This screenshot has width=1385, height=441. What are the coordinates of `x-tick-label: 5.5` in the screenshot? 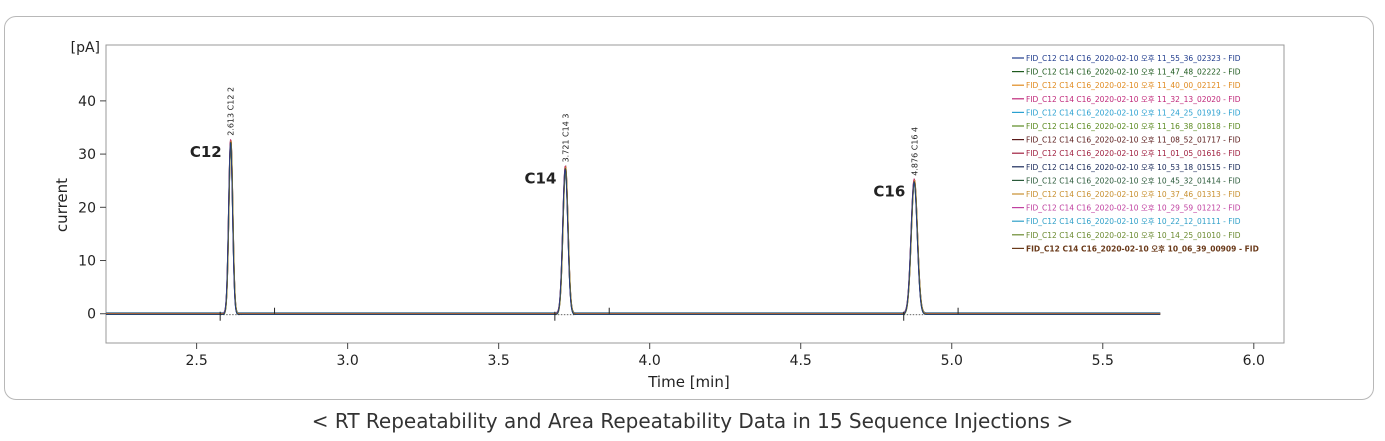 It's located at (1103, 361).